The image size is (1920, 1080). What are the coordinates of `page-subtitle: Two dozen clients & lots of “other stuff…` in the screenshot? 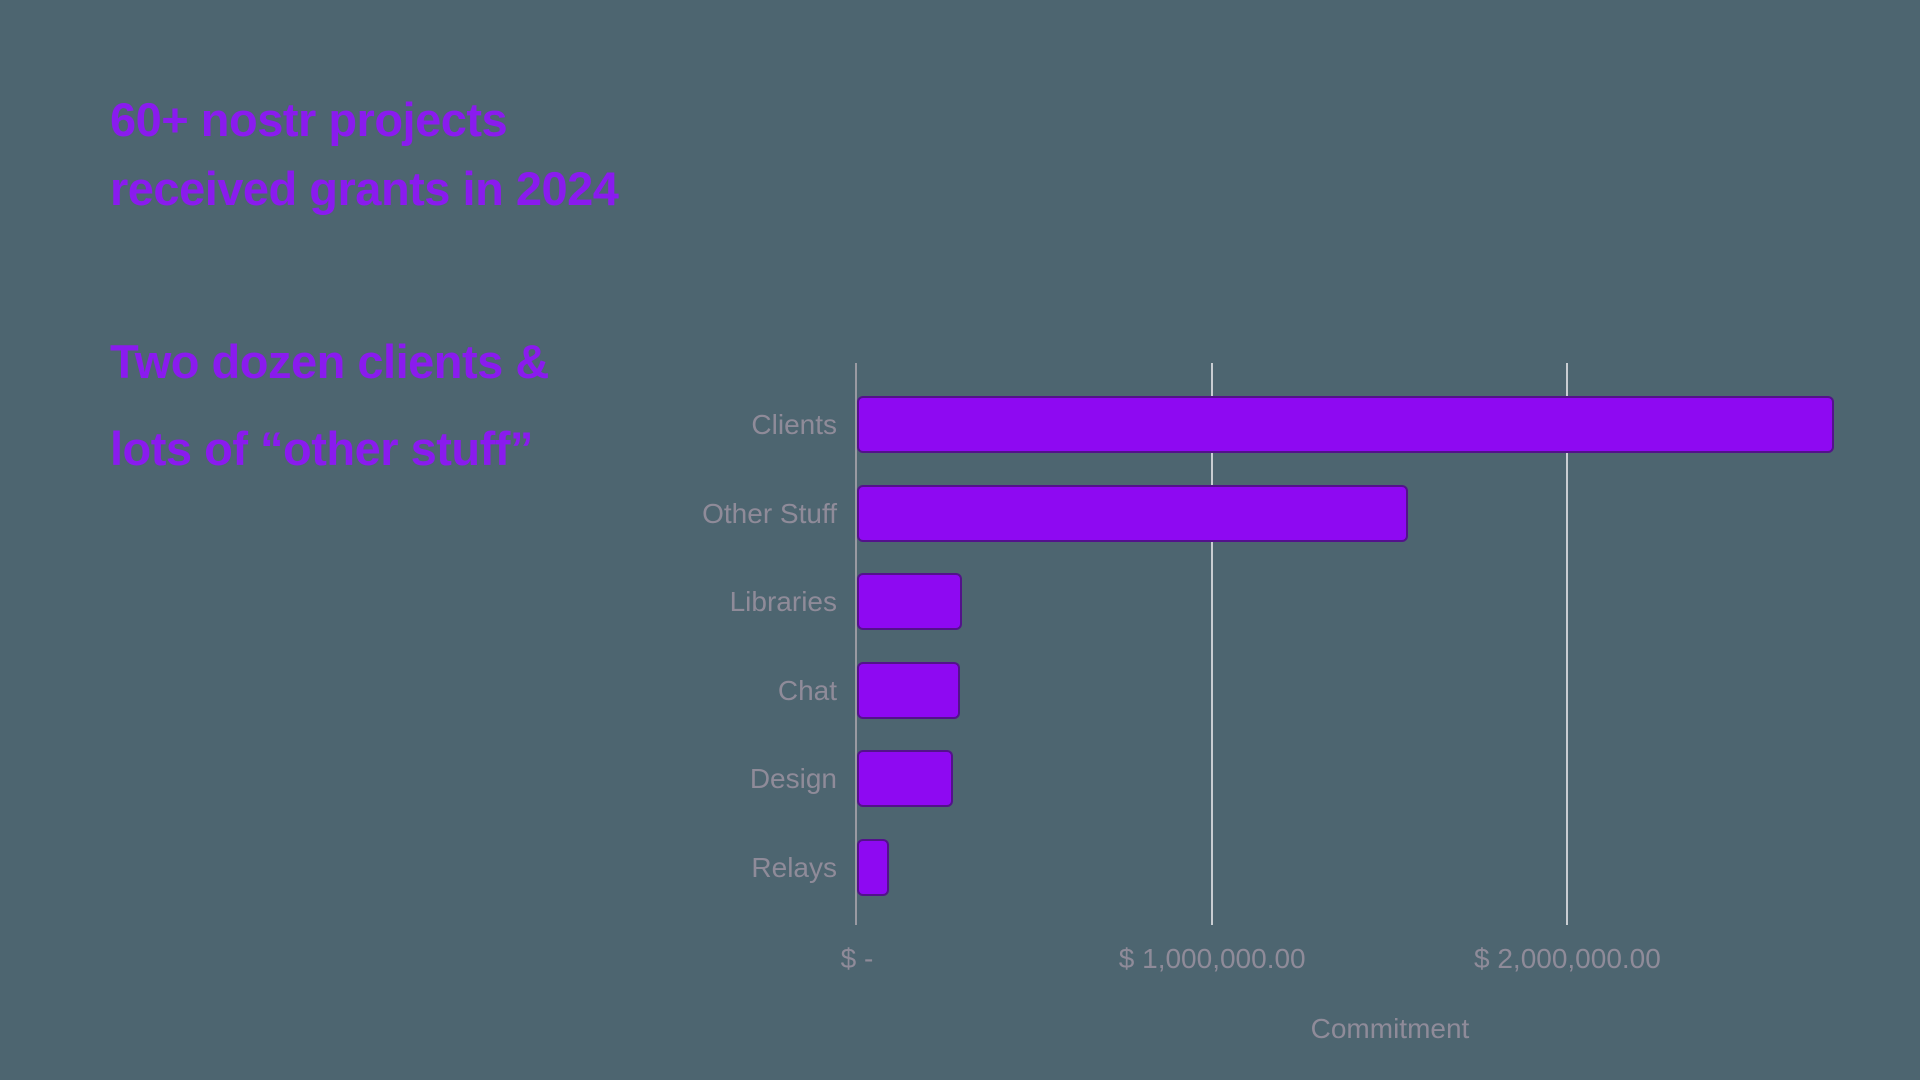 It's located at (329, 405).